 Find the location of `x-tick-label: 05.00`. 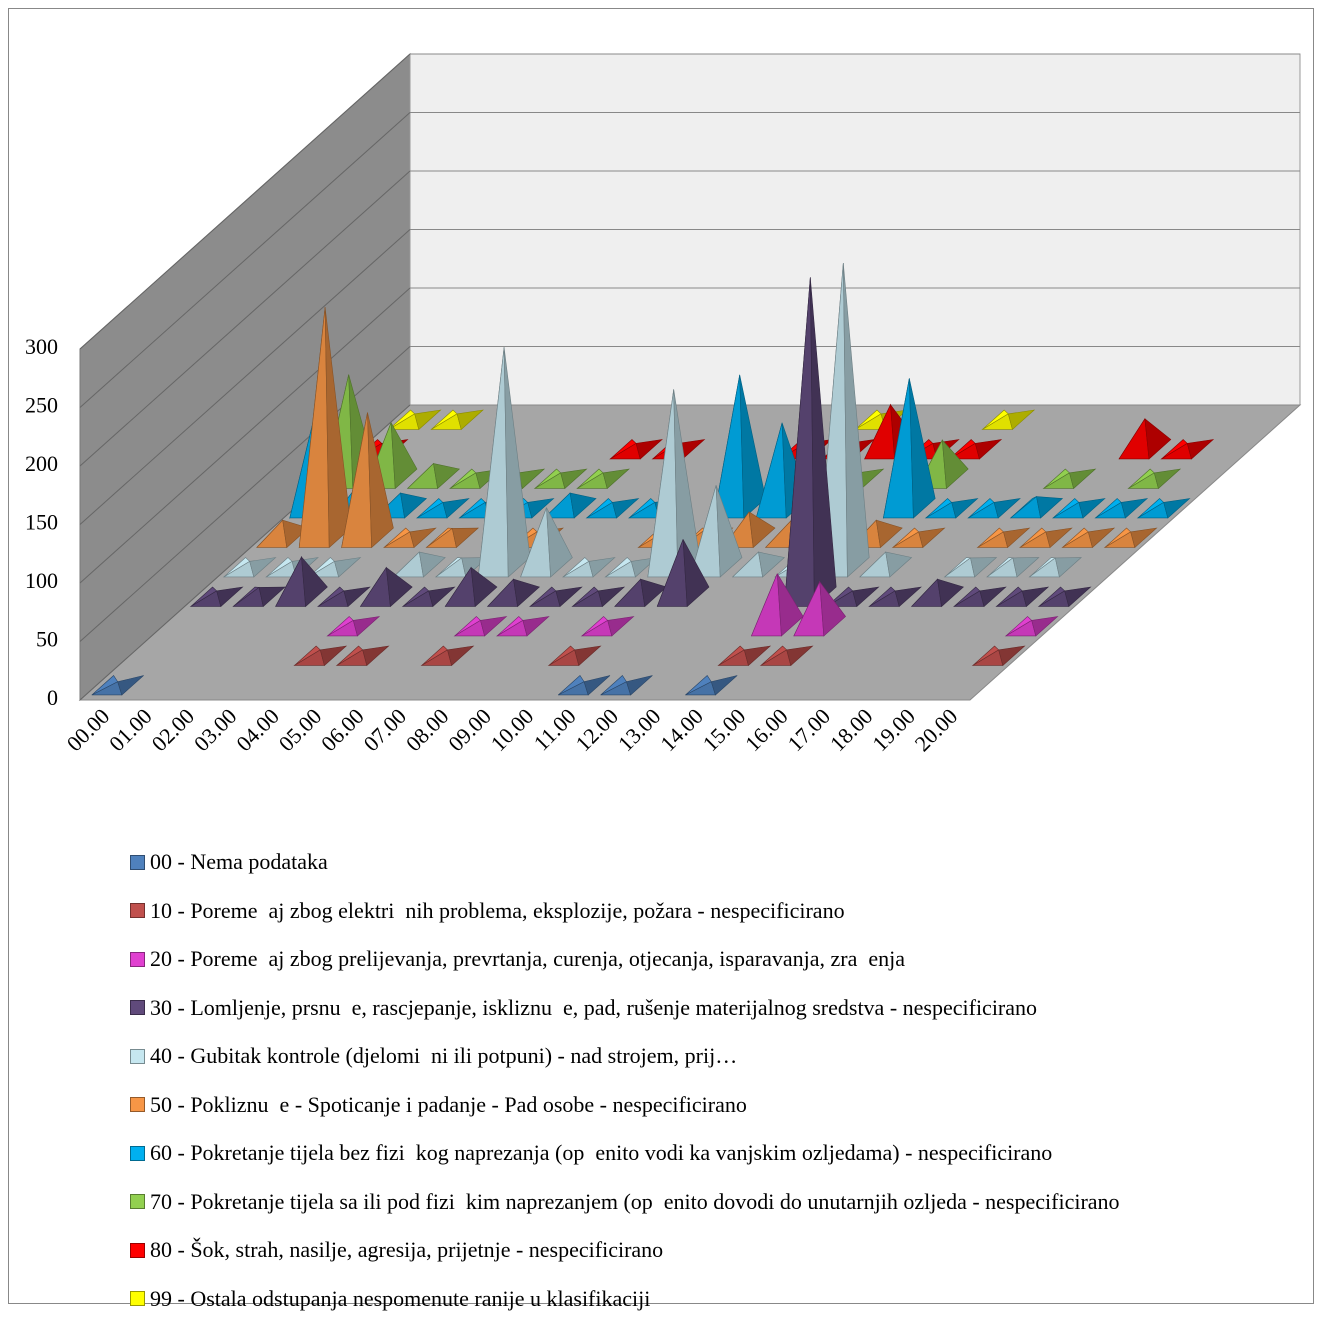

x-tick-label: 05.00 is located at coordinates (300, 729).